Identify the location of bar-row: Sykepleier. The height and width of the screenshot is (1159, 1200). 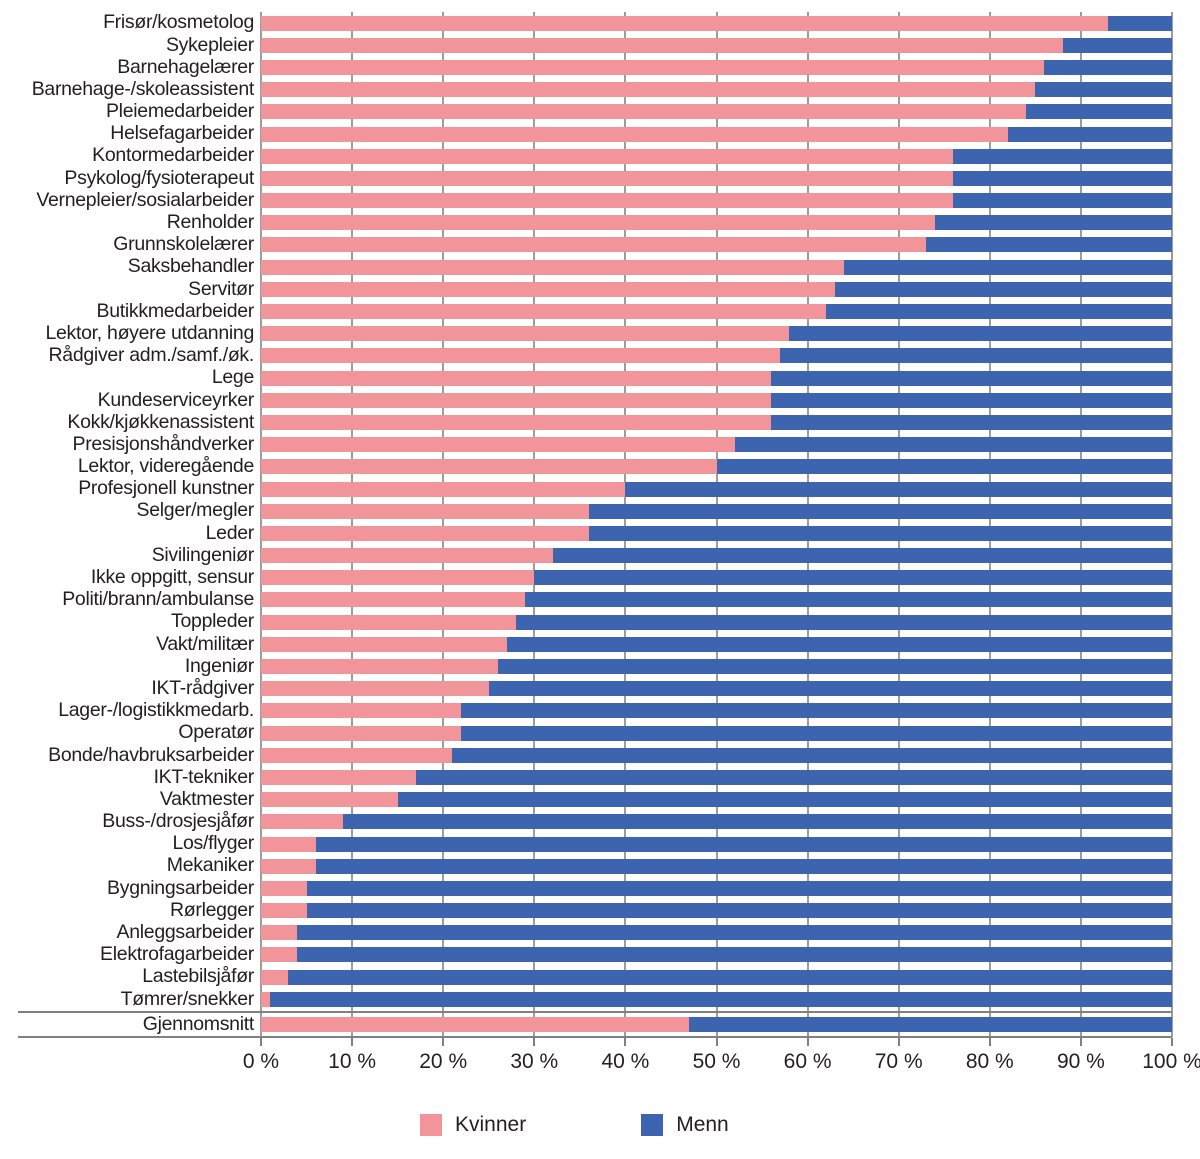
(586, 45).